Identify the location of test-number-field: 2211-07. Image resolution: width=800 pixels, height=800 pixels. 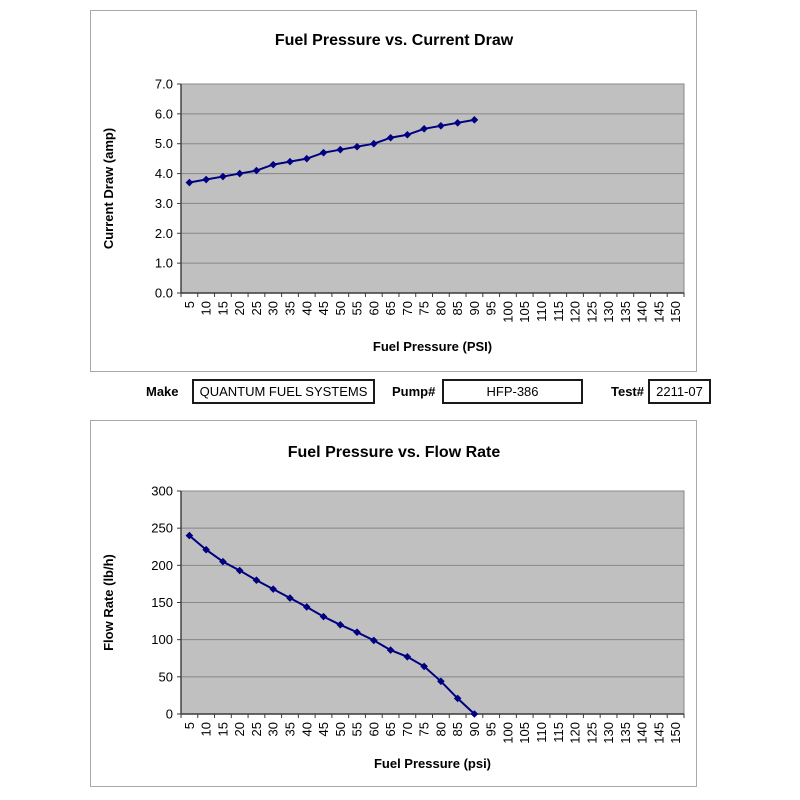
(679, 391).